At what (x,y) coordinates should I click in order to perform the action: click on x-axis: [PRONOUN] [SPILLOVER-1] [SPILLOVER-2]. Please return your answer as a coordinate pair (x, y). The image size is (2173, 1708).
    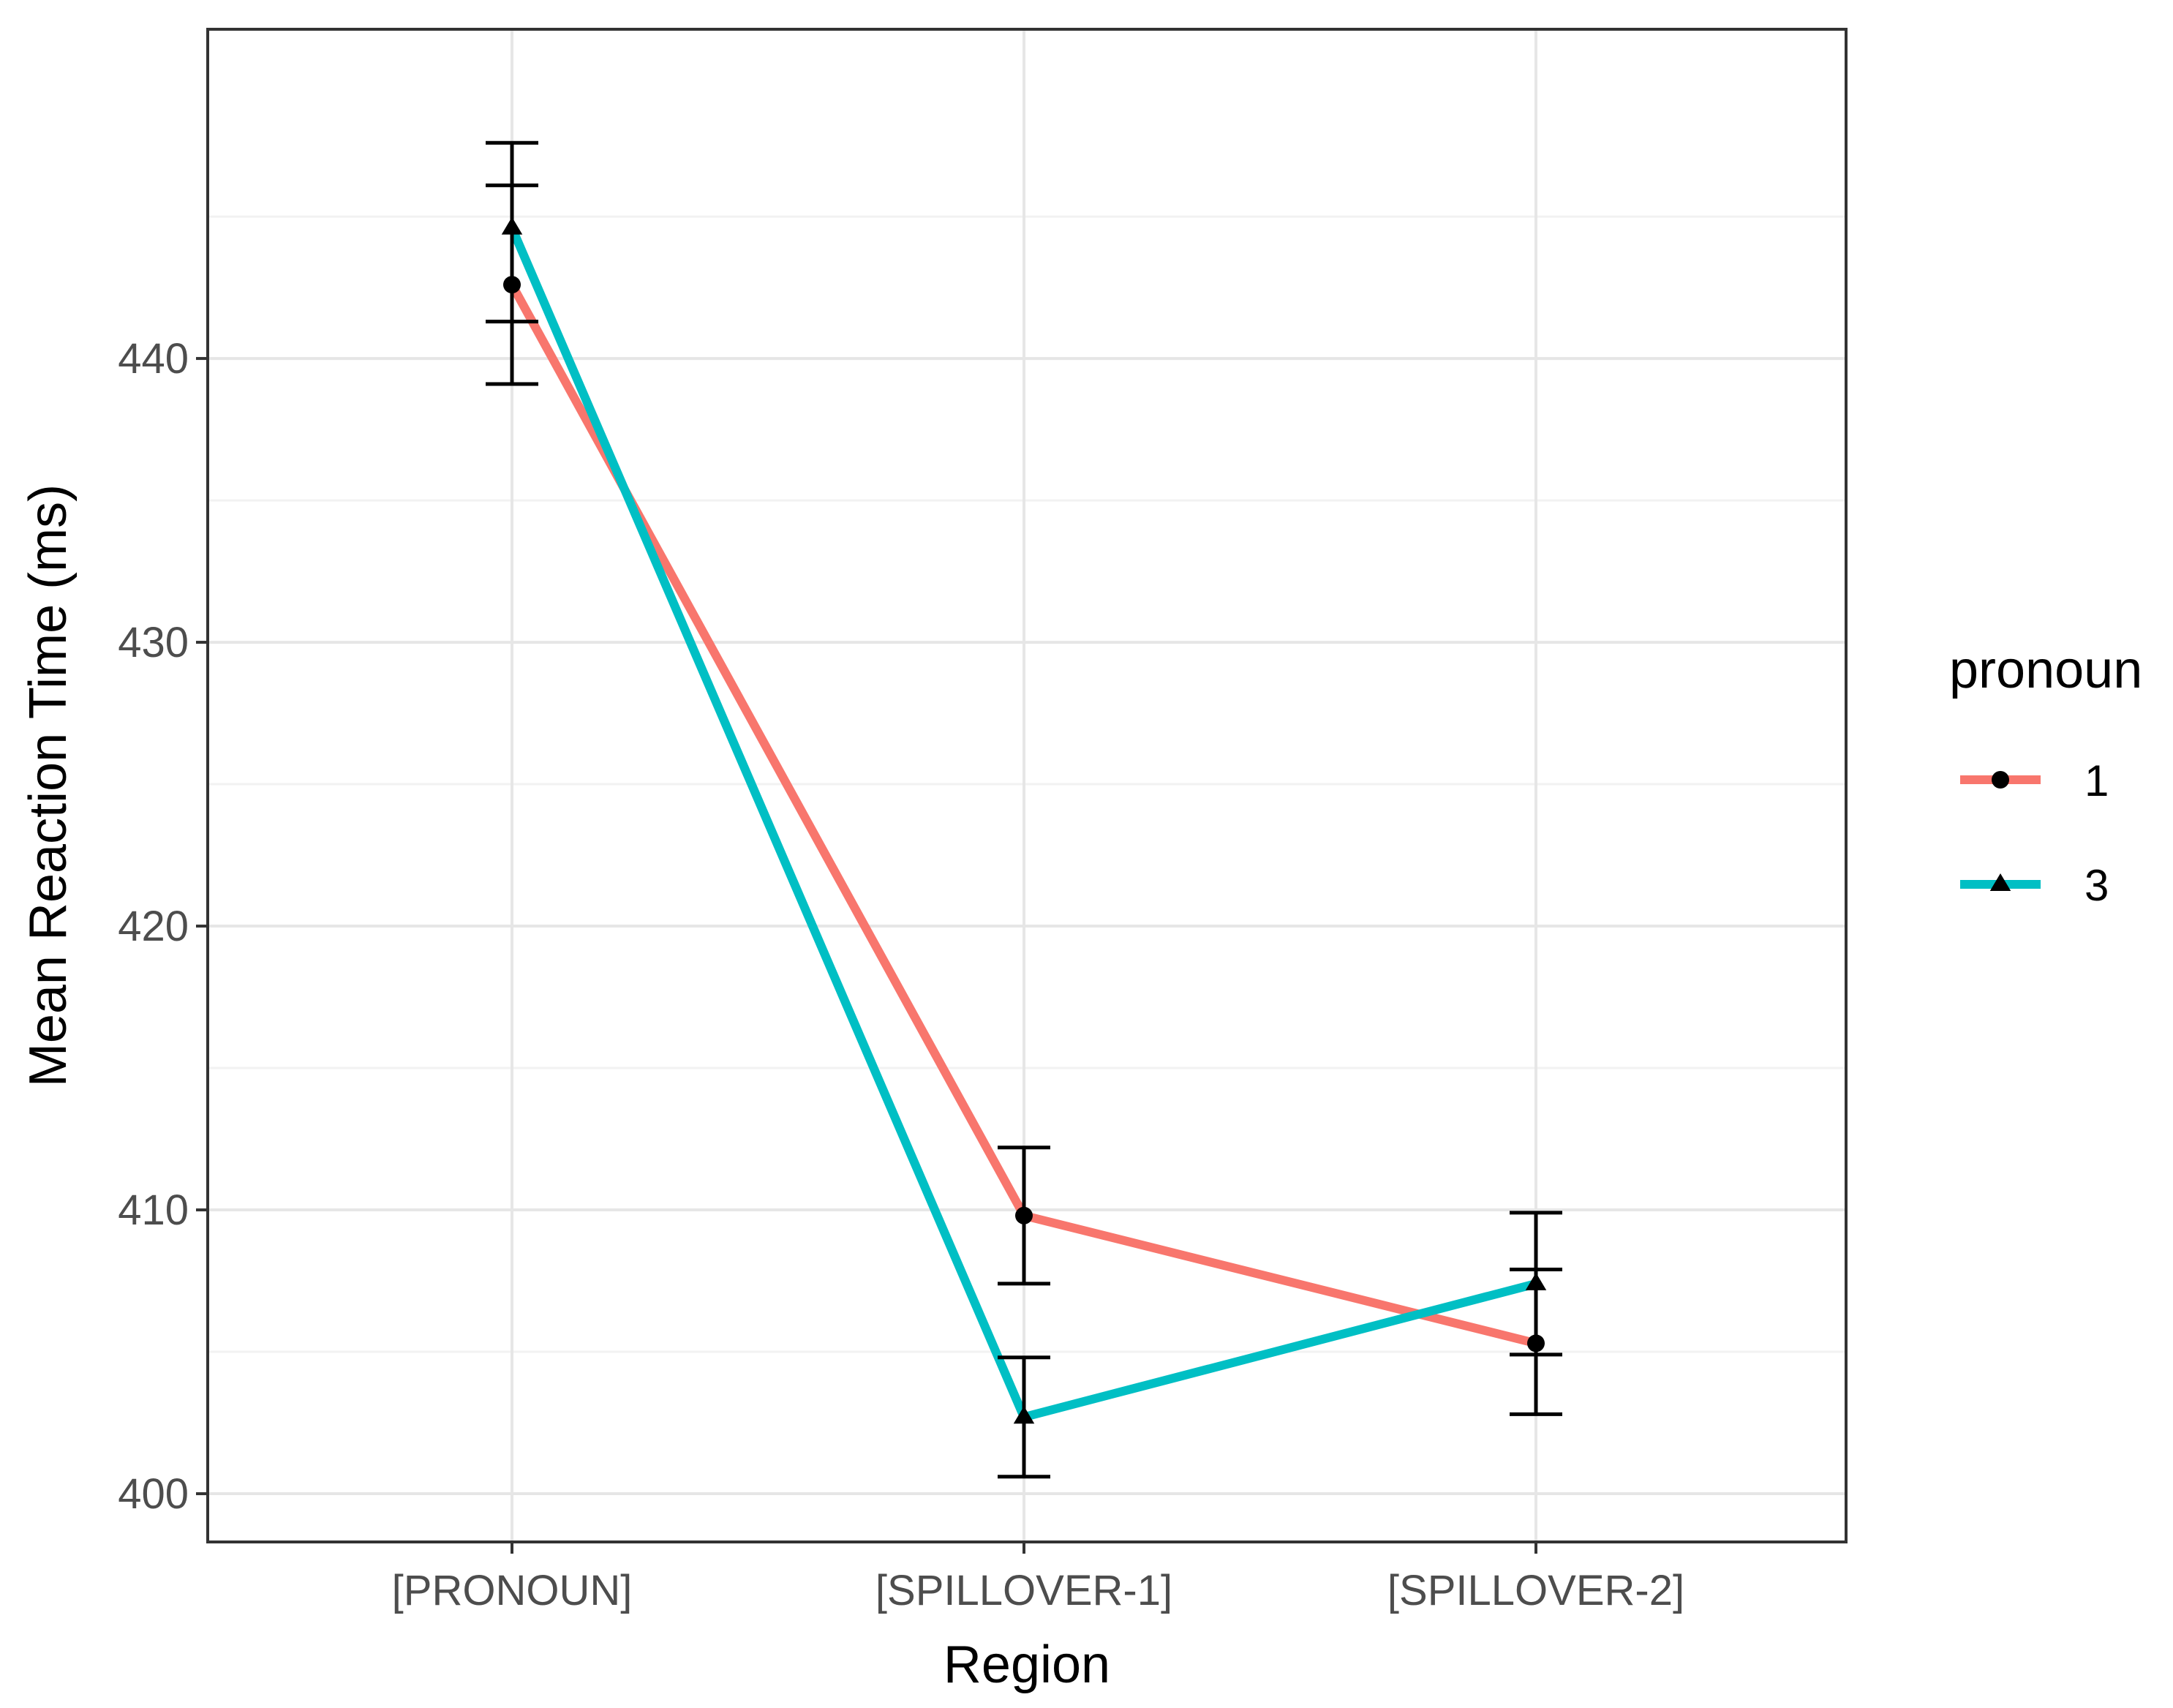
    Looking at the image, I should click on (1038, 1578).